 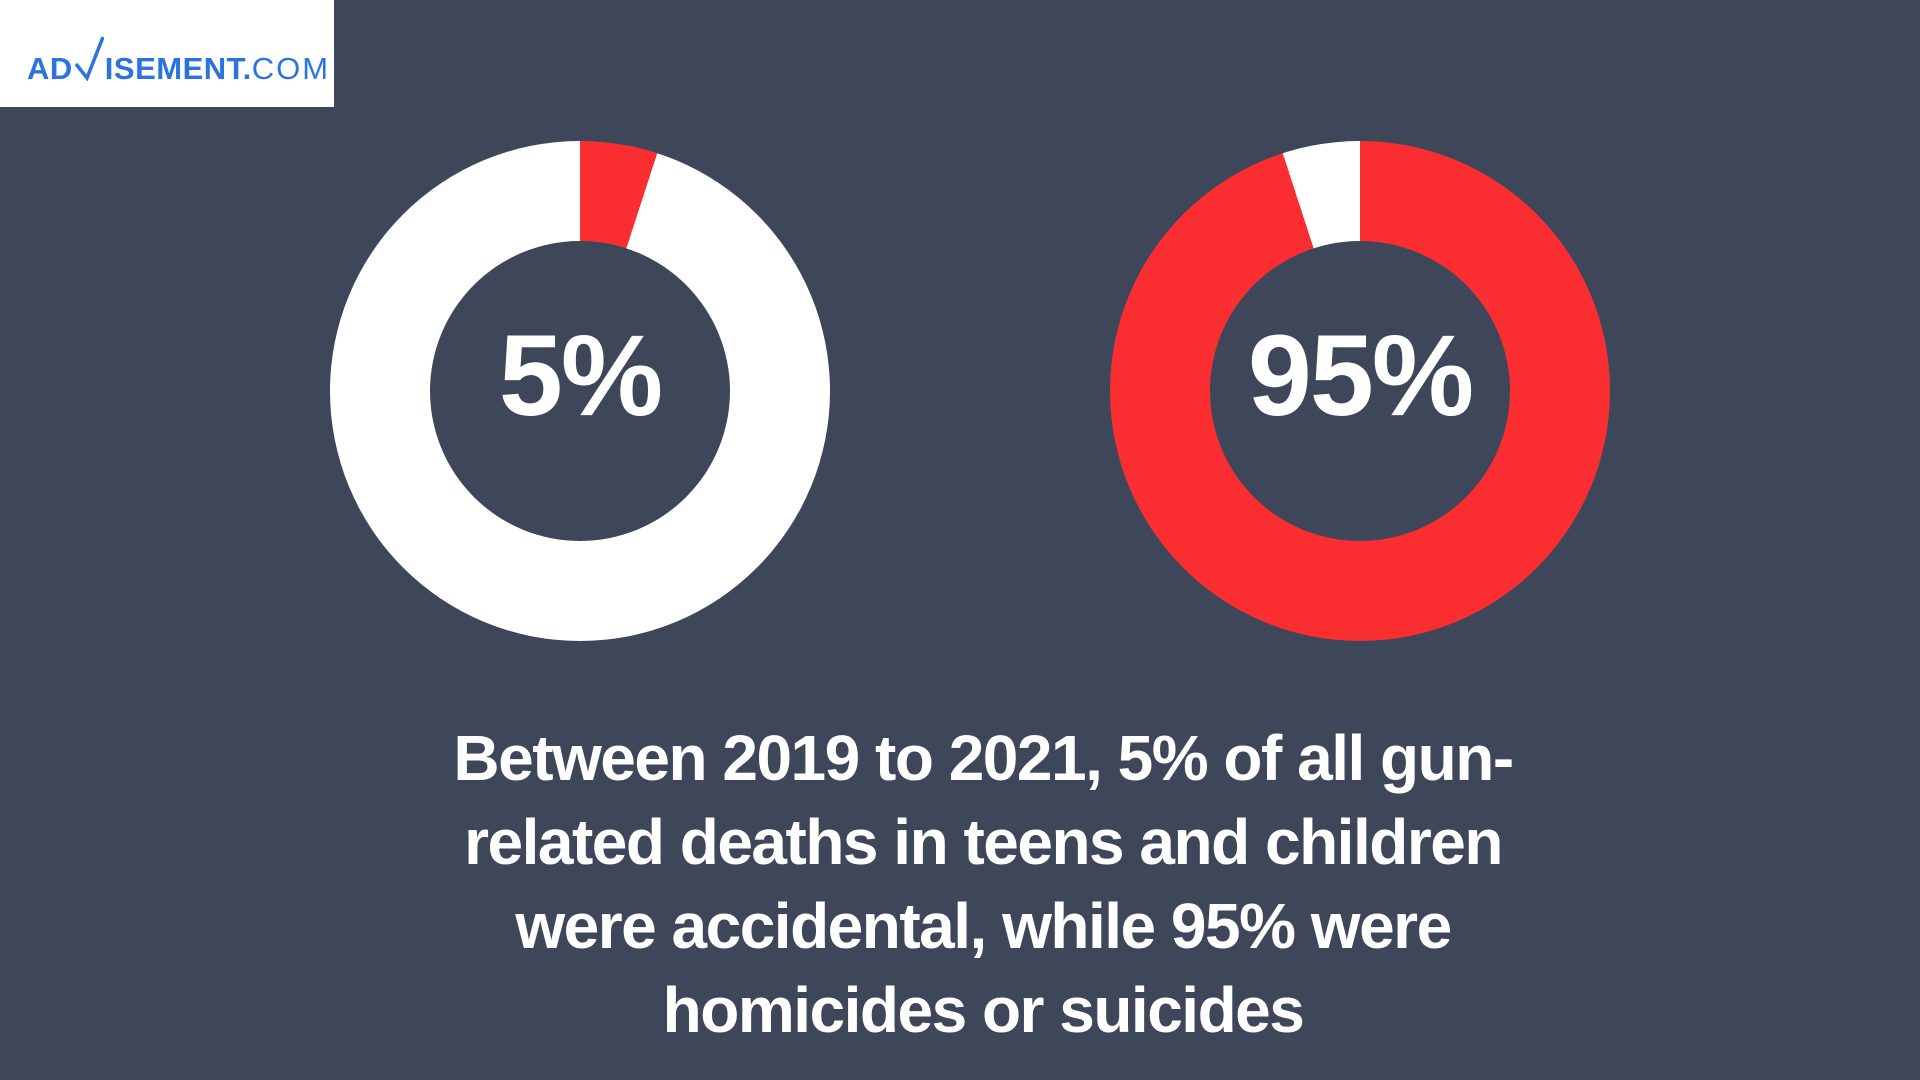 What do you see at coordinates (1360, 376) in the screenshot?
I see `donut-center-label-95: 95%` at bounding box center [1360, 376].